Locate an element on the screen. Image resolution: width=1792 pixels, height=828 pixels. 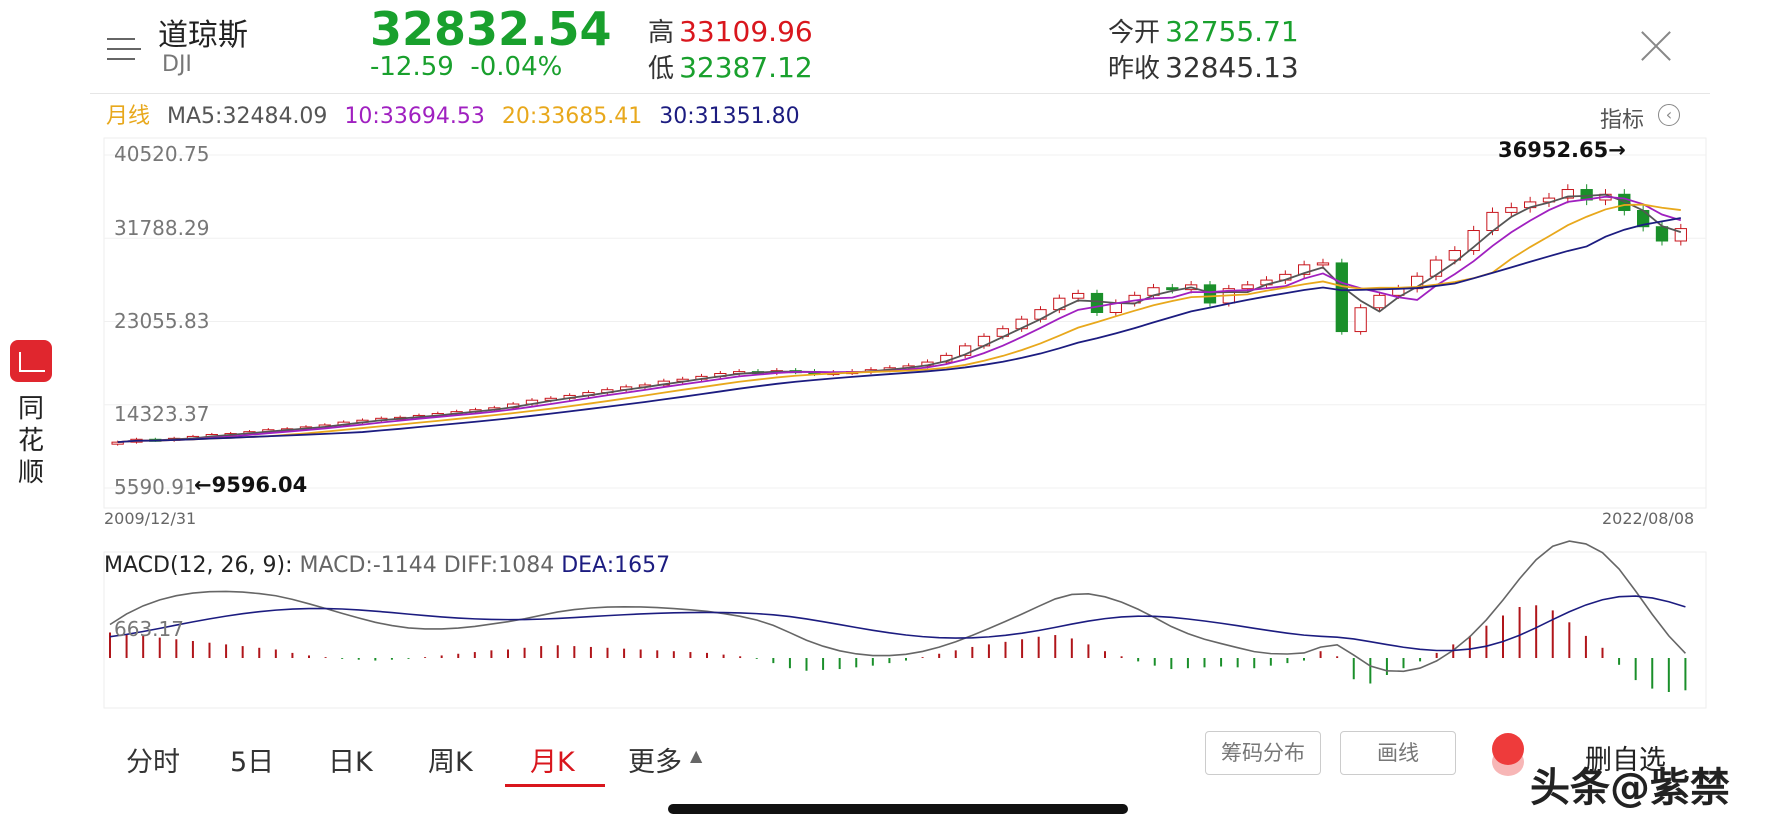
low-stat: 低 32387.12 is located at coordinates (730, 67).